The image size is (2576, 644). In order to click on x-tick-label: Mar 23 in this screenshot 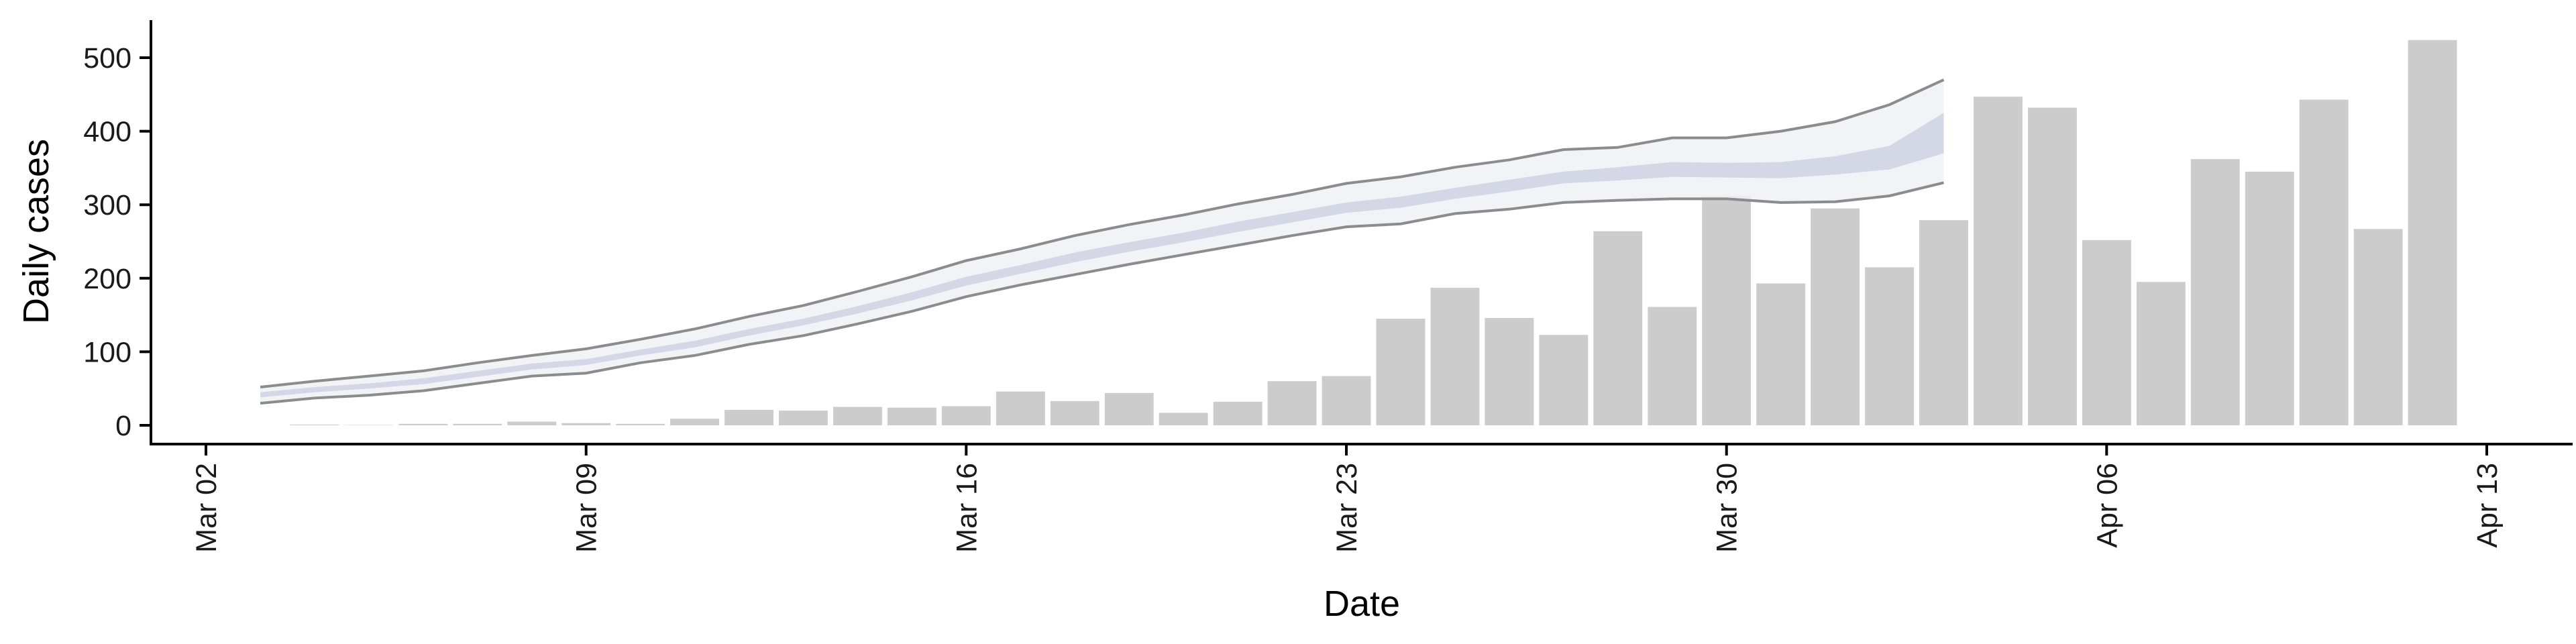, I will do `click(1347, 508)`.